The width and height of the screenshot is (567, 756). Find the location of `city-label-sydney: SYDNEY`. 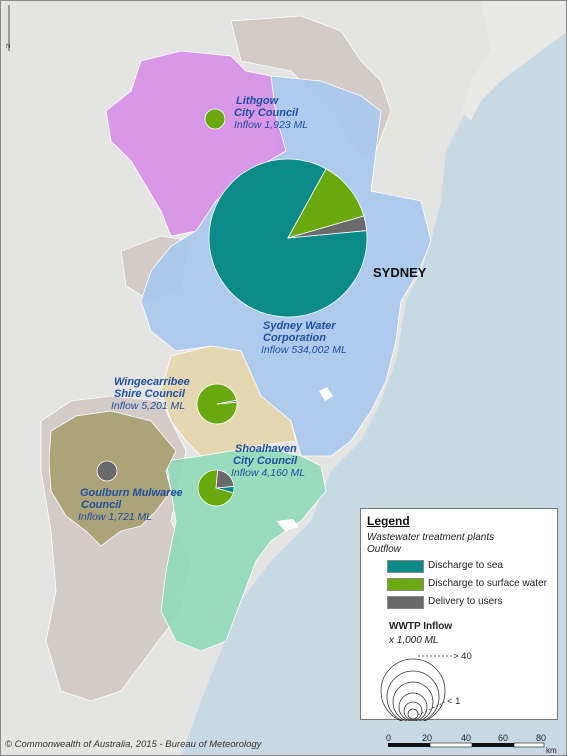

city-label-sydney: SYDNEY is located at coordinates (400, 272).